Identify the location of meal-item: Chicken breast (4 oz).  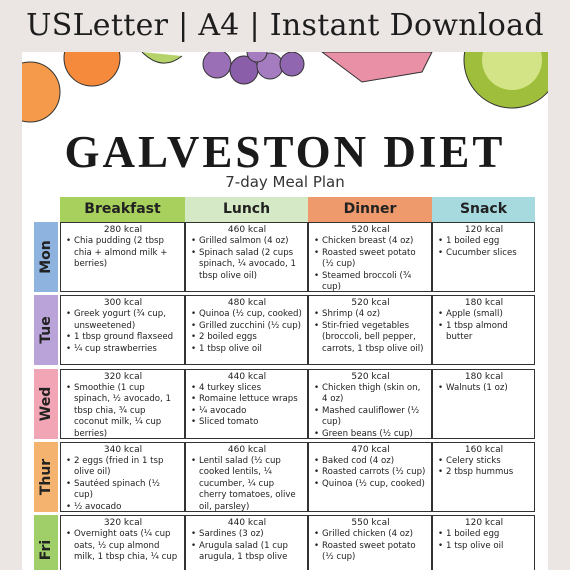
(371, 242).